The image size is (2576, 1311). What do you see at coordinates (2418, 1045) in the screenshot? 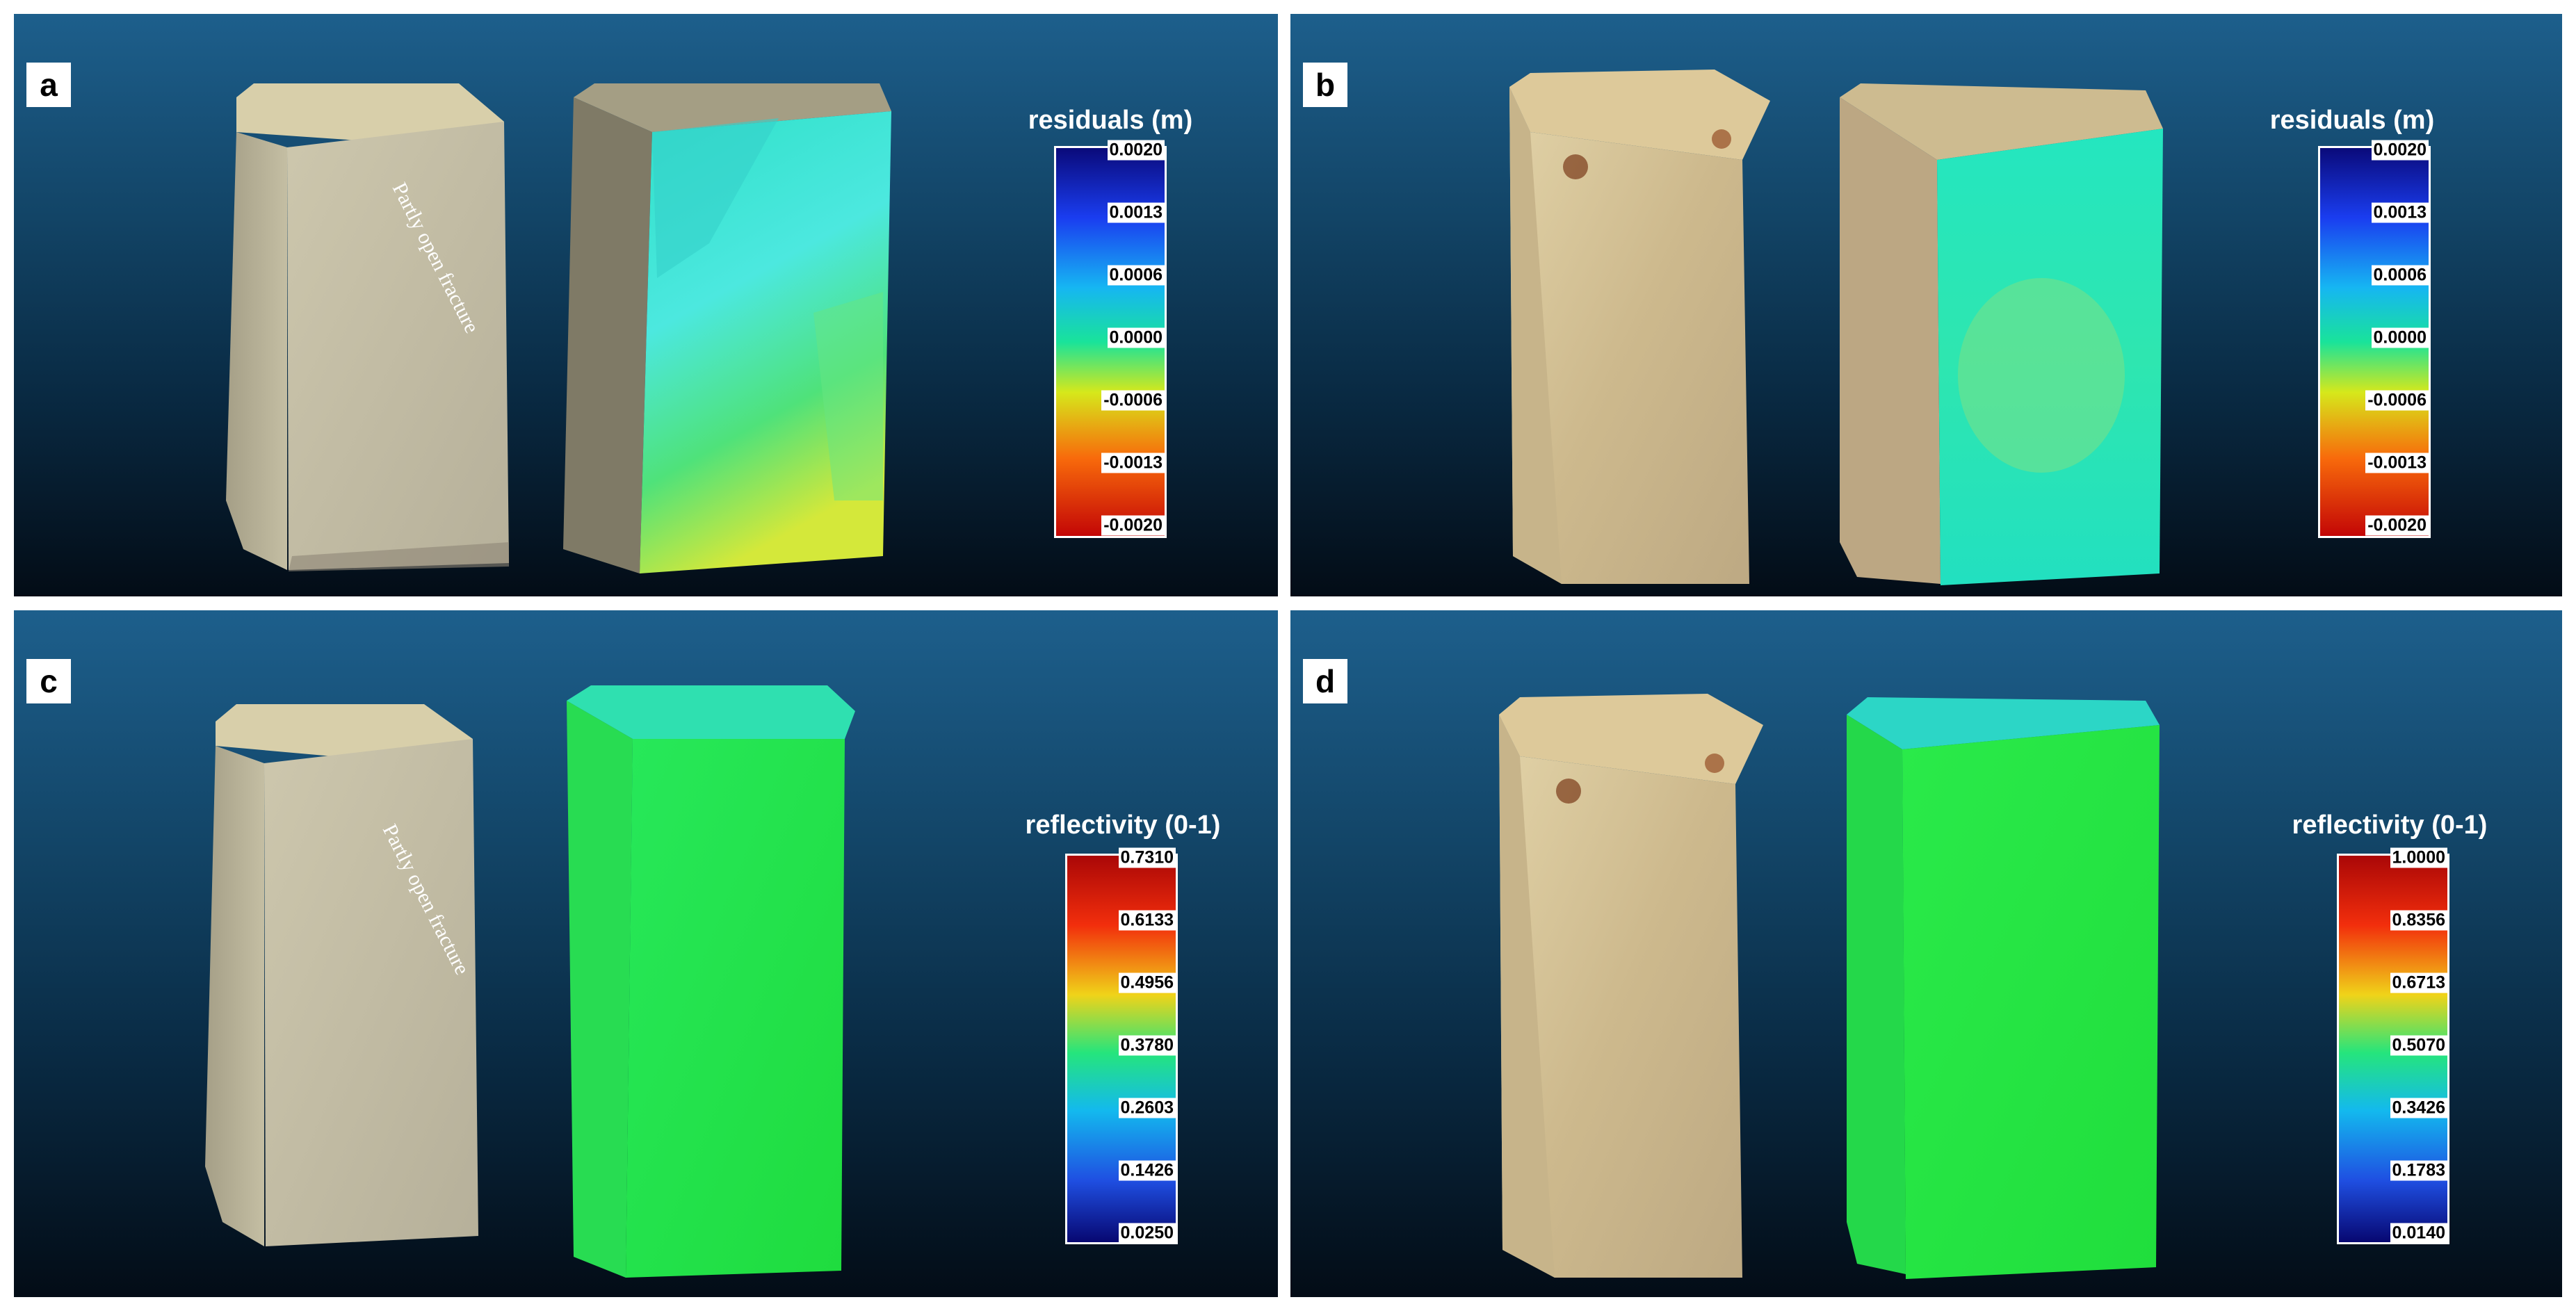
I see `colorbar-tick: 0.5070` at bounding box center [2418, 1045].